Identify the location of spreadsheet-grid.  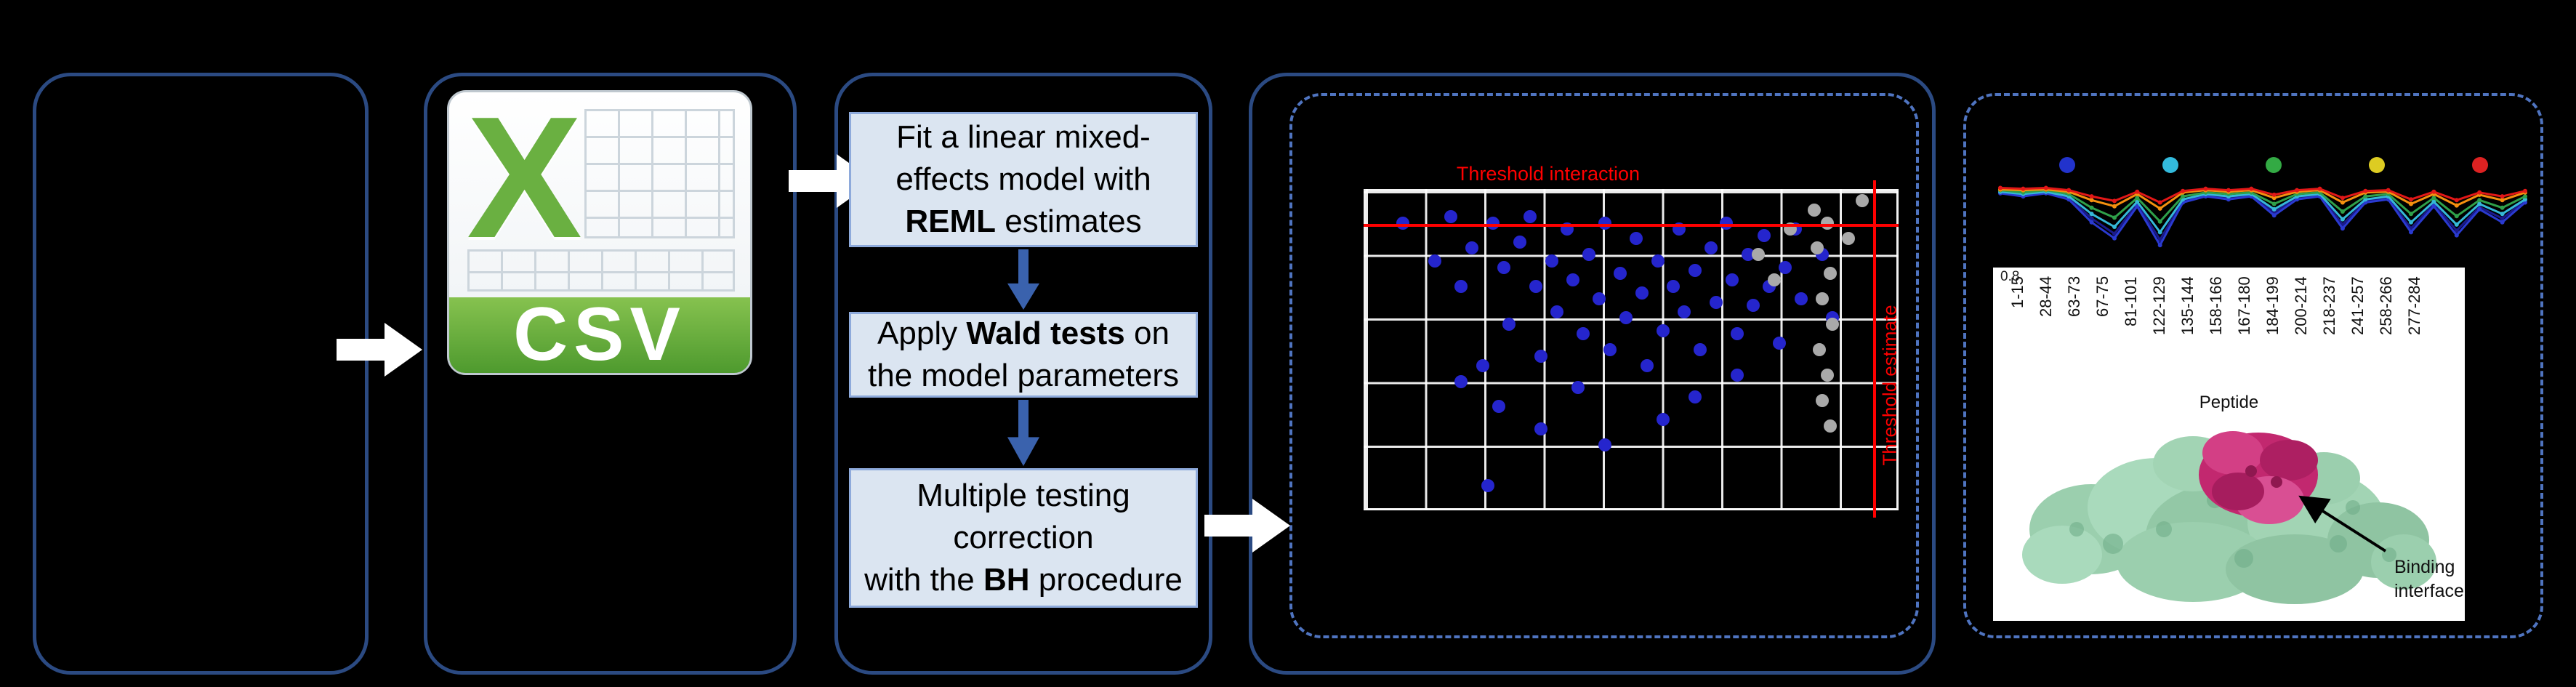
(601, 270).